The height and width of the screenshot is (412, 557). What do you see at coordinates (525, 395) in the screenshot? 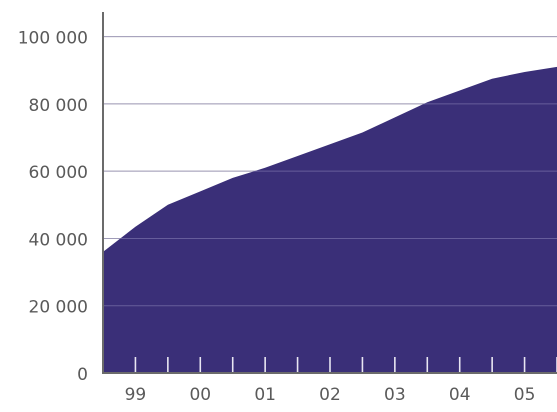
I see `x-tick-label: 05` at bounding box center [525, 395].